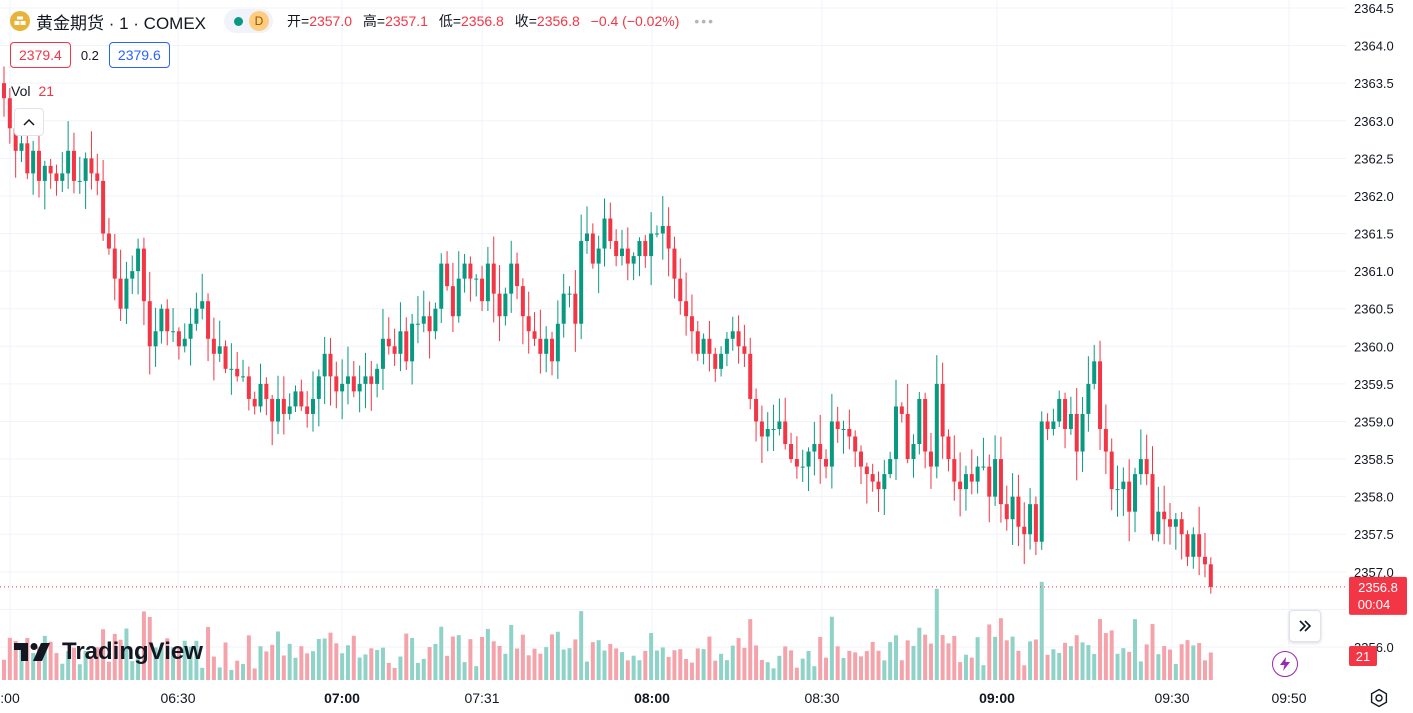  I want to click on symbol-title: 黄金期货 · 1 · COMEX, so click(121, 23).